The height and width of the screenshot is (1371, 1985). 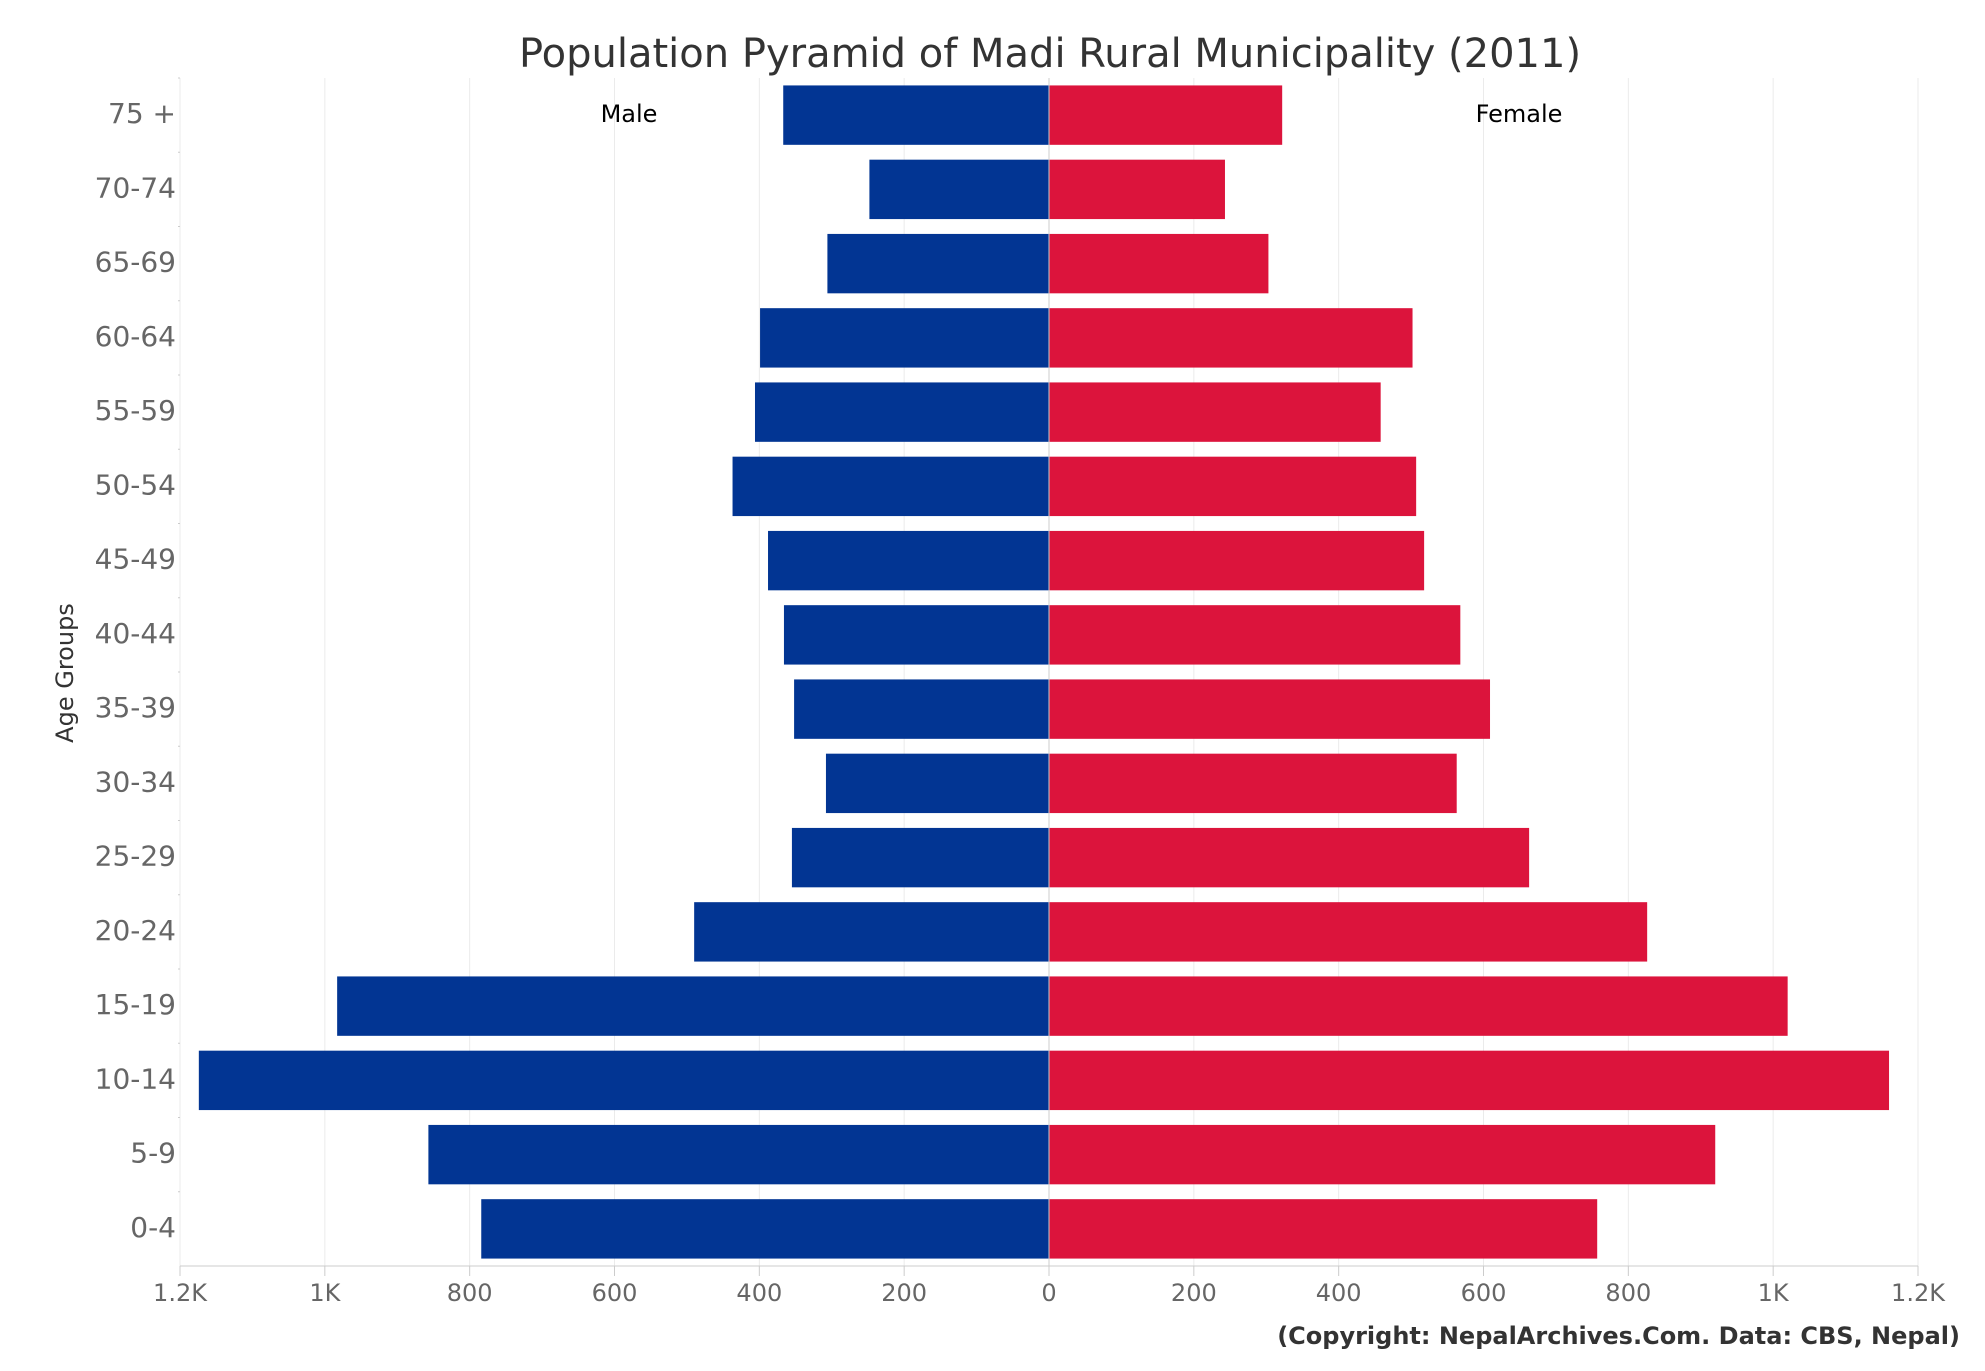 What do you see at coordinates (629, 114) in the screenshot?
I see `series-label: Male` at bounding box center [629, 114].